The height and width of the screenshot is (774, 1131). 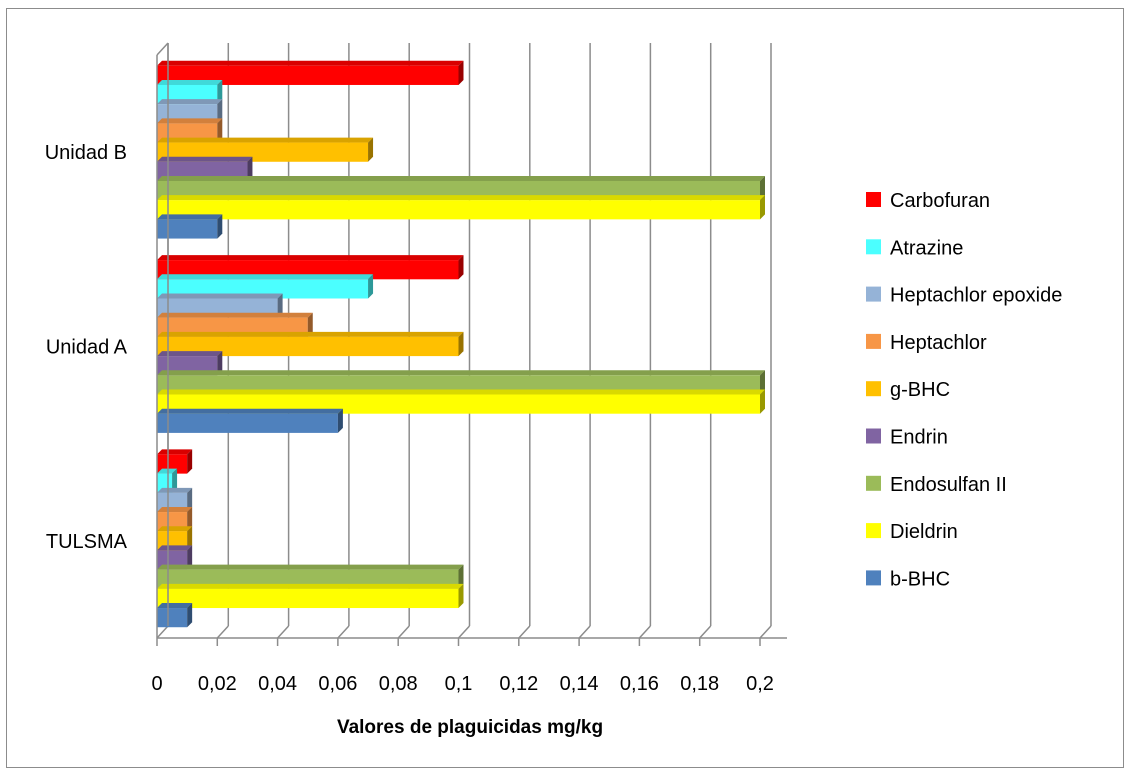 I want to click on x-tick-label: 0,12, so click(x=518, y=684).